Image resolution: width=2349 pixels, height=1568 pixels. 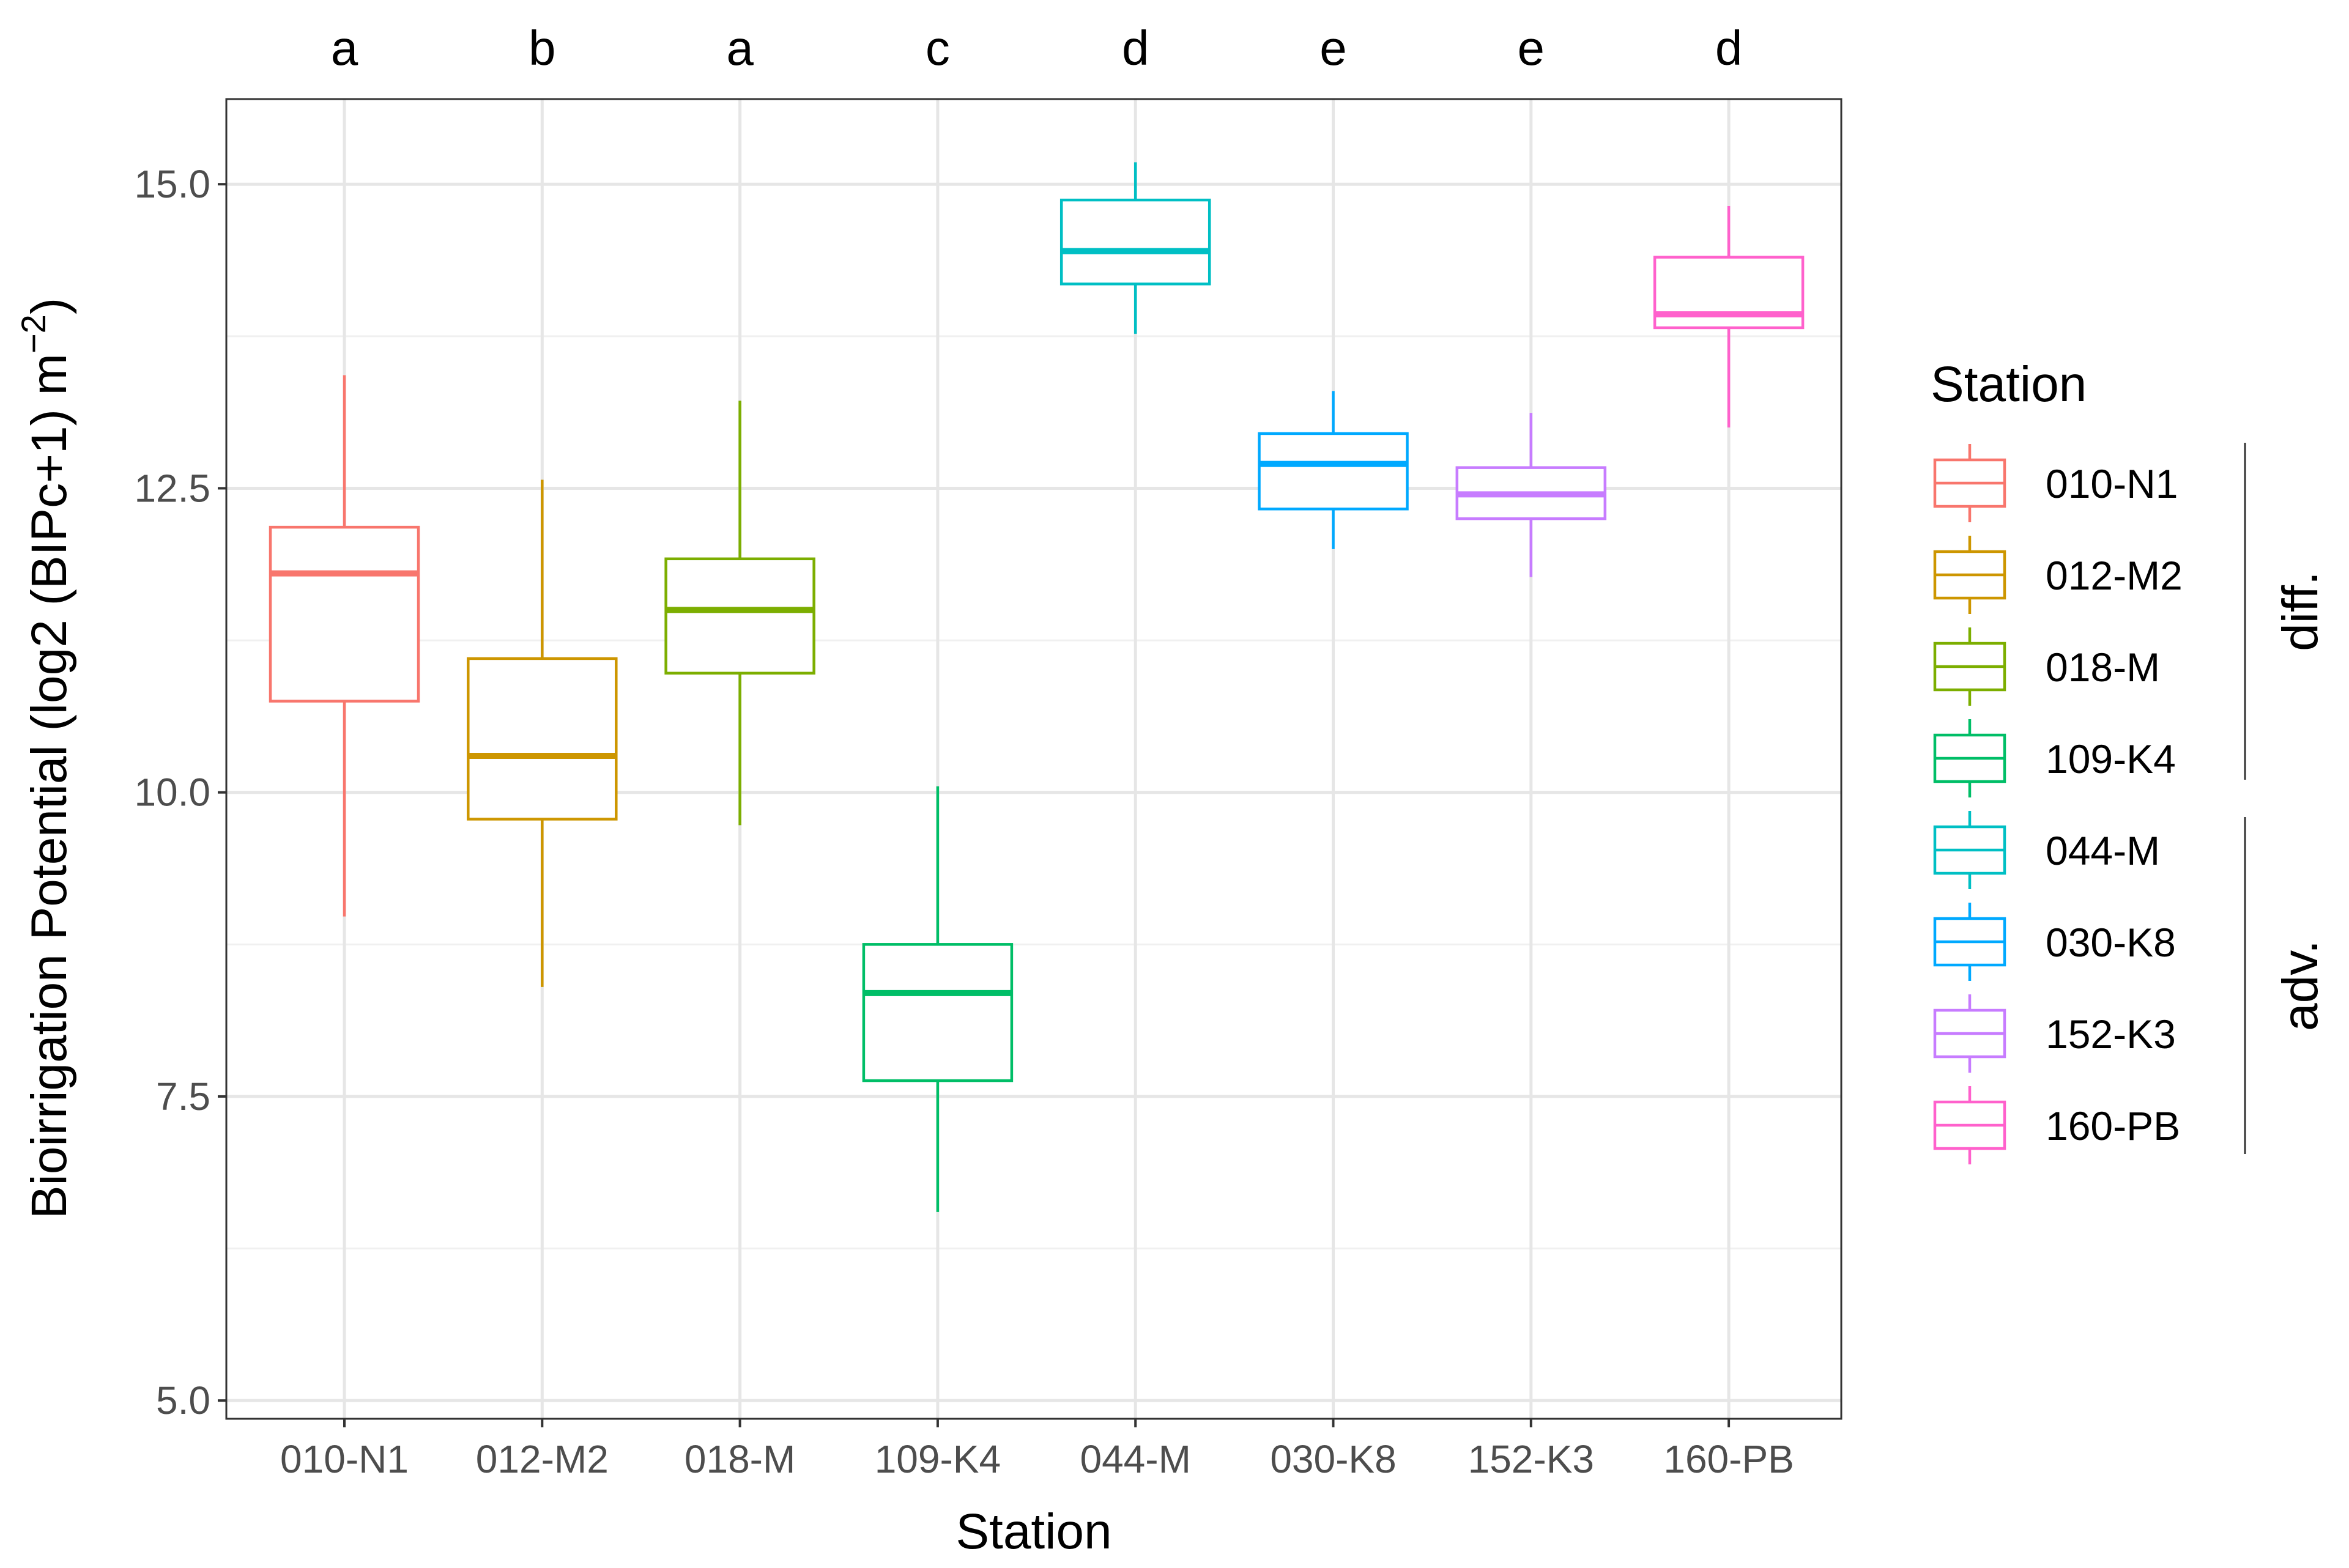 What do you see at coordinates (1729, 1459) in the screenshot?
I see `x-tick-label: 160-PB` at bounding box center [1729, 1459].